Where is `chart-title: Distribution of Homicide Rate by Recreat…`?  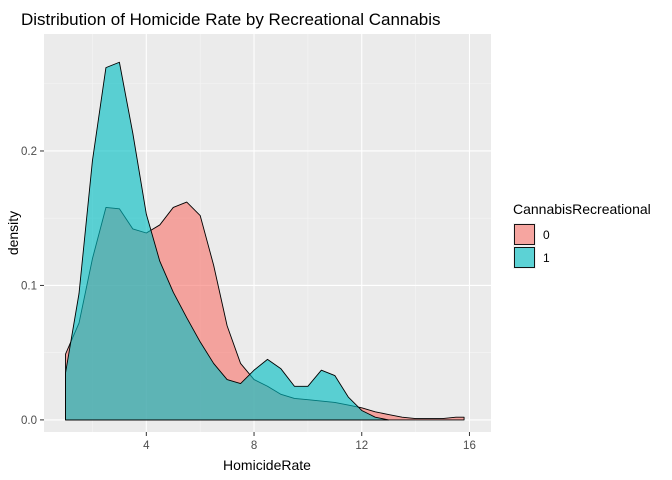 chart-title: Distribution of Homicide Rate by Recreat… is located at coordinates (231, 19).